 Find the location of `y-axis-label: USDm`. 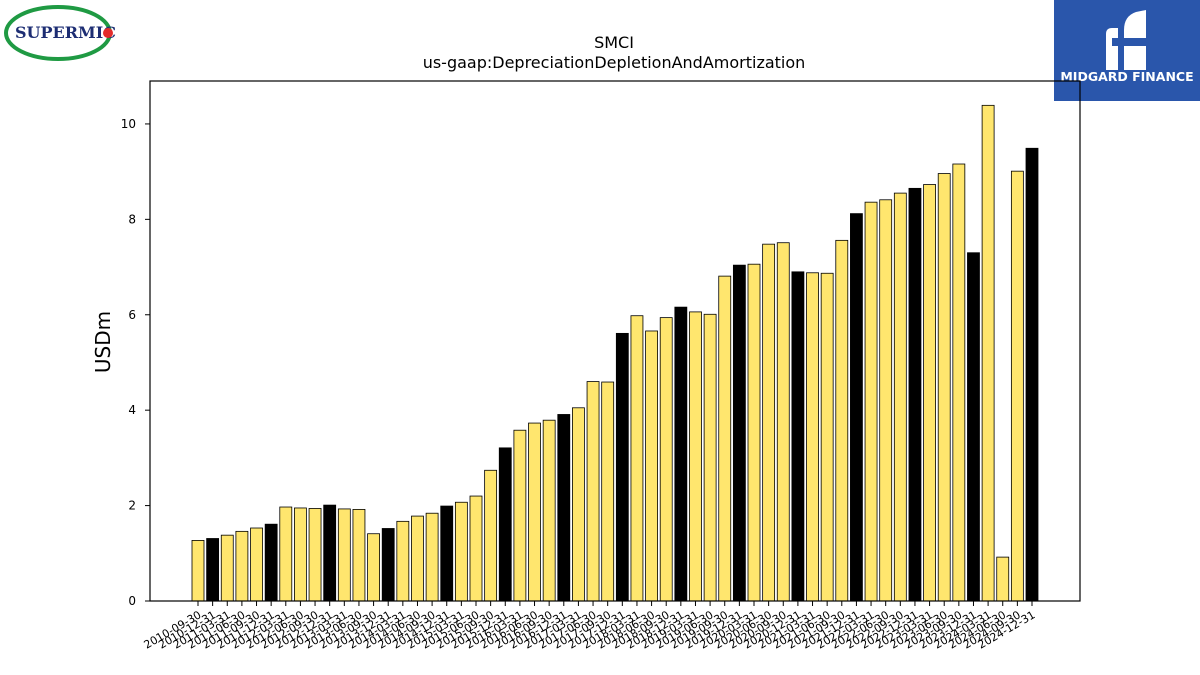

y-axis-label: USDm is located at coordinates (103, 342).